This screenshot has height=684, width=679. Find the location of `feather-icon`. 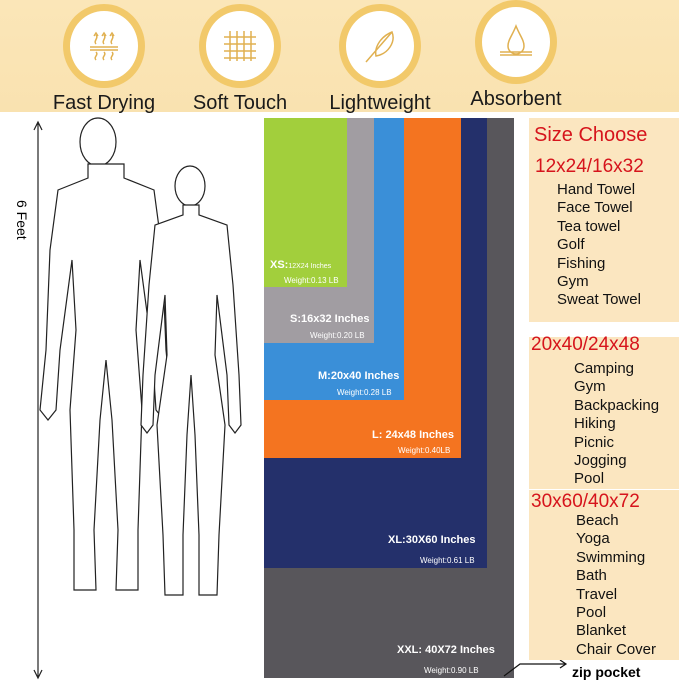

feather-icon is located at coordinates (379, 47).